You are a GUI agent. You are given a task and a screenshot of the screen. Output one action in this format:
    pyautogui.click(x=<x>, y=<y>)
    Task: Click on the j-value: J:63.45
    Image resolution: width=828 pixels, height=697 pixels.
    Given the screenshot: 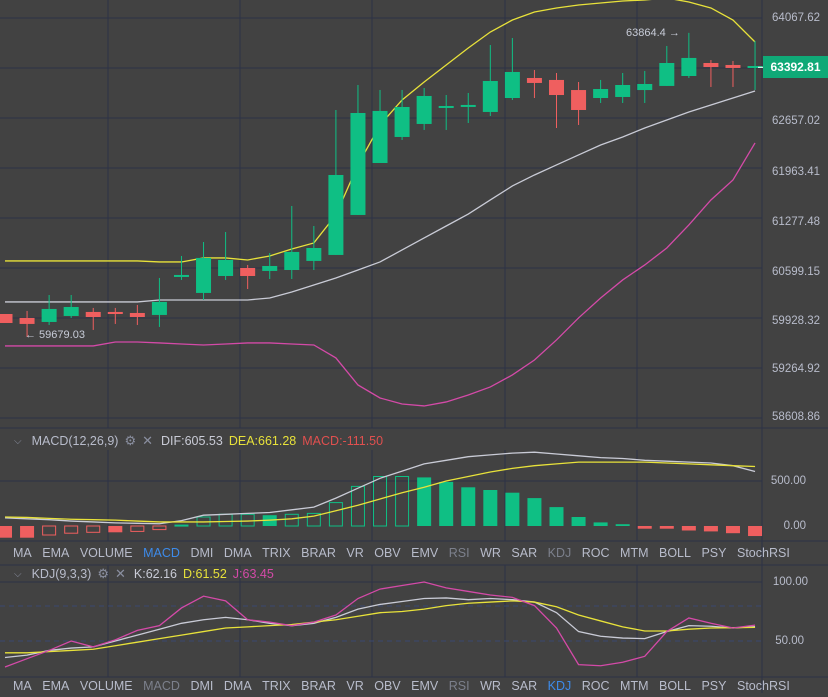 What is the action you would take?
    pyautogui.click(x=253, y=574)
    